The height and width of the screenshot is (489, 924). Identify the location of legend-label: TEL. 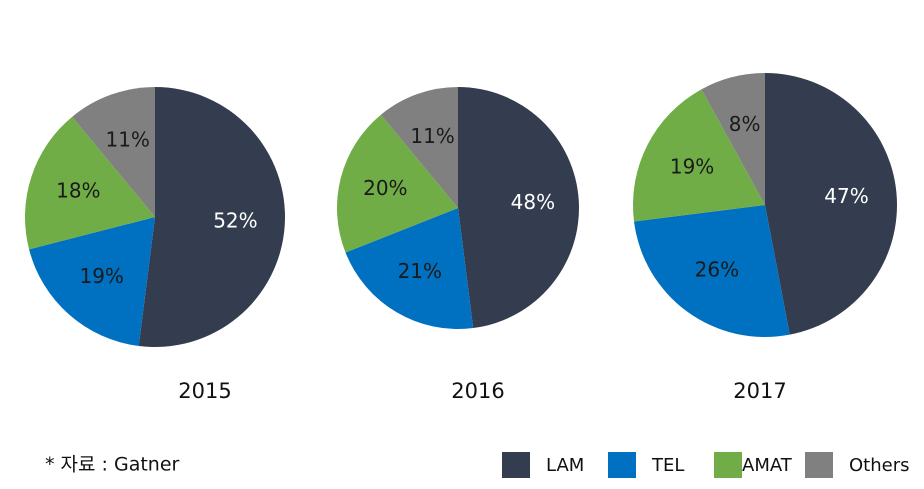
(667, 465).